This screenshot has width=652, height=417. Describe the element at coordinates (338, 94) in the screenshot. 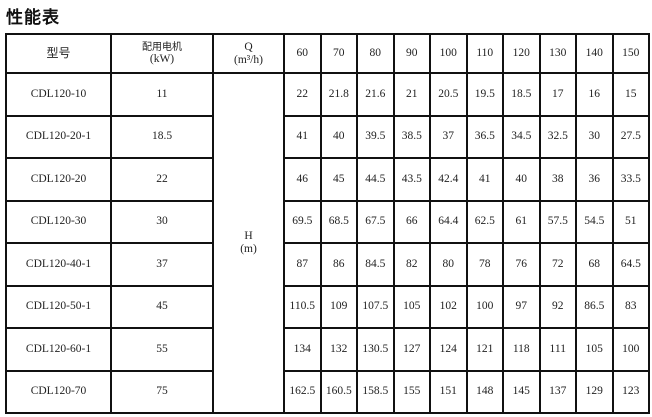

I see `head-value-cell: 21.8` at that location.